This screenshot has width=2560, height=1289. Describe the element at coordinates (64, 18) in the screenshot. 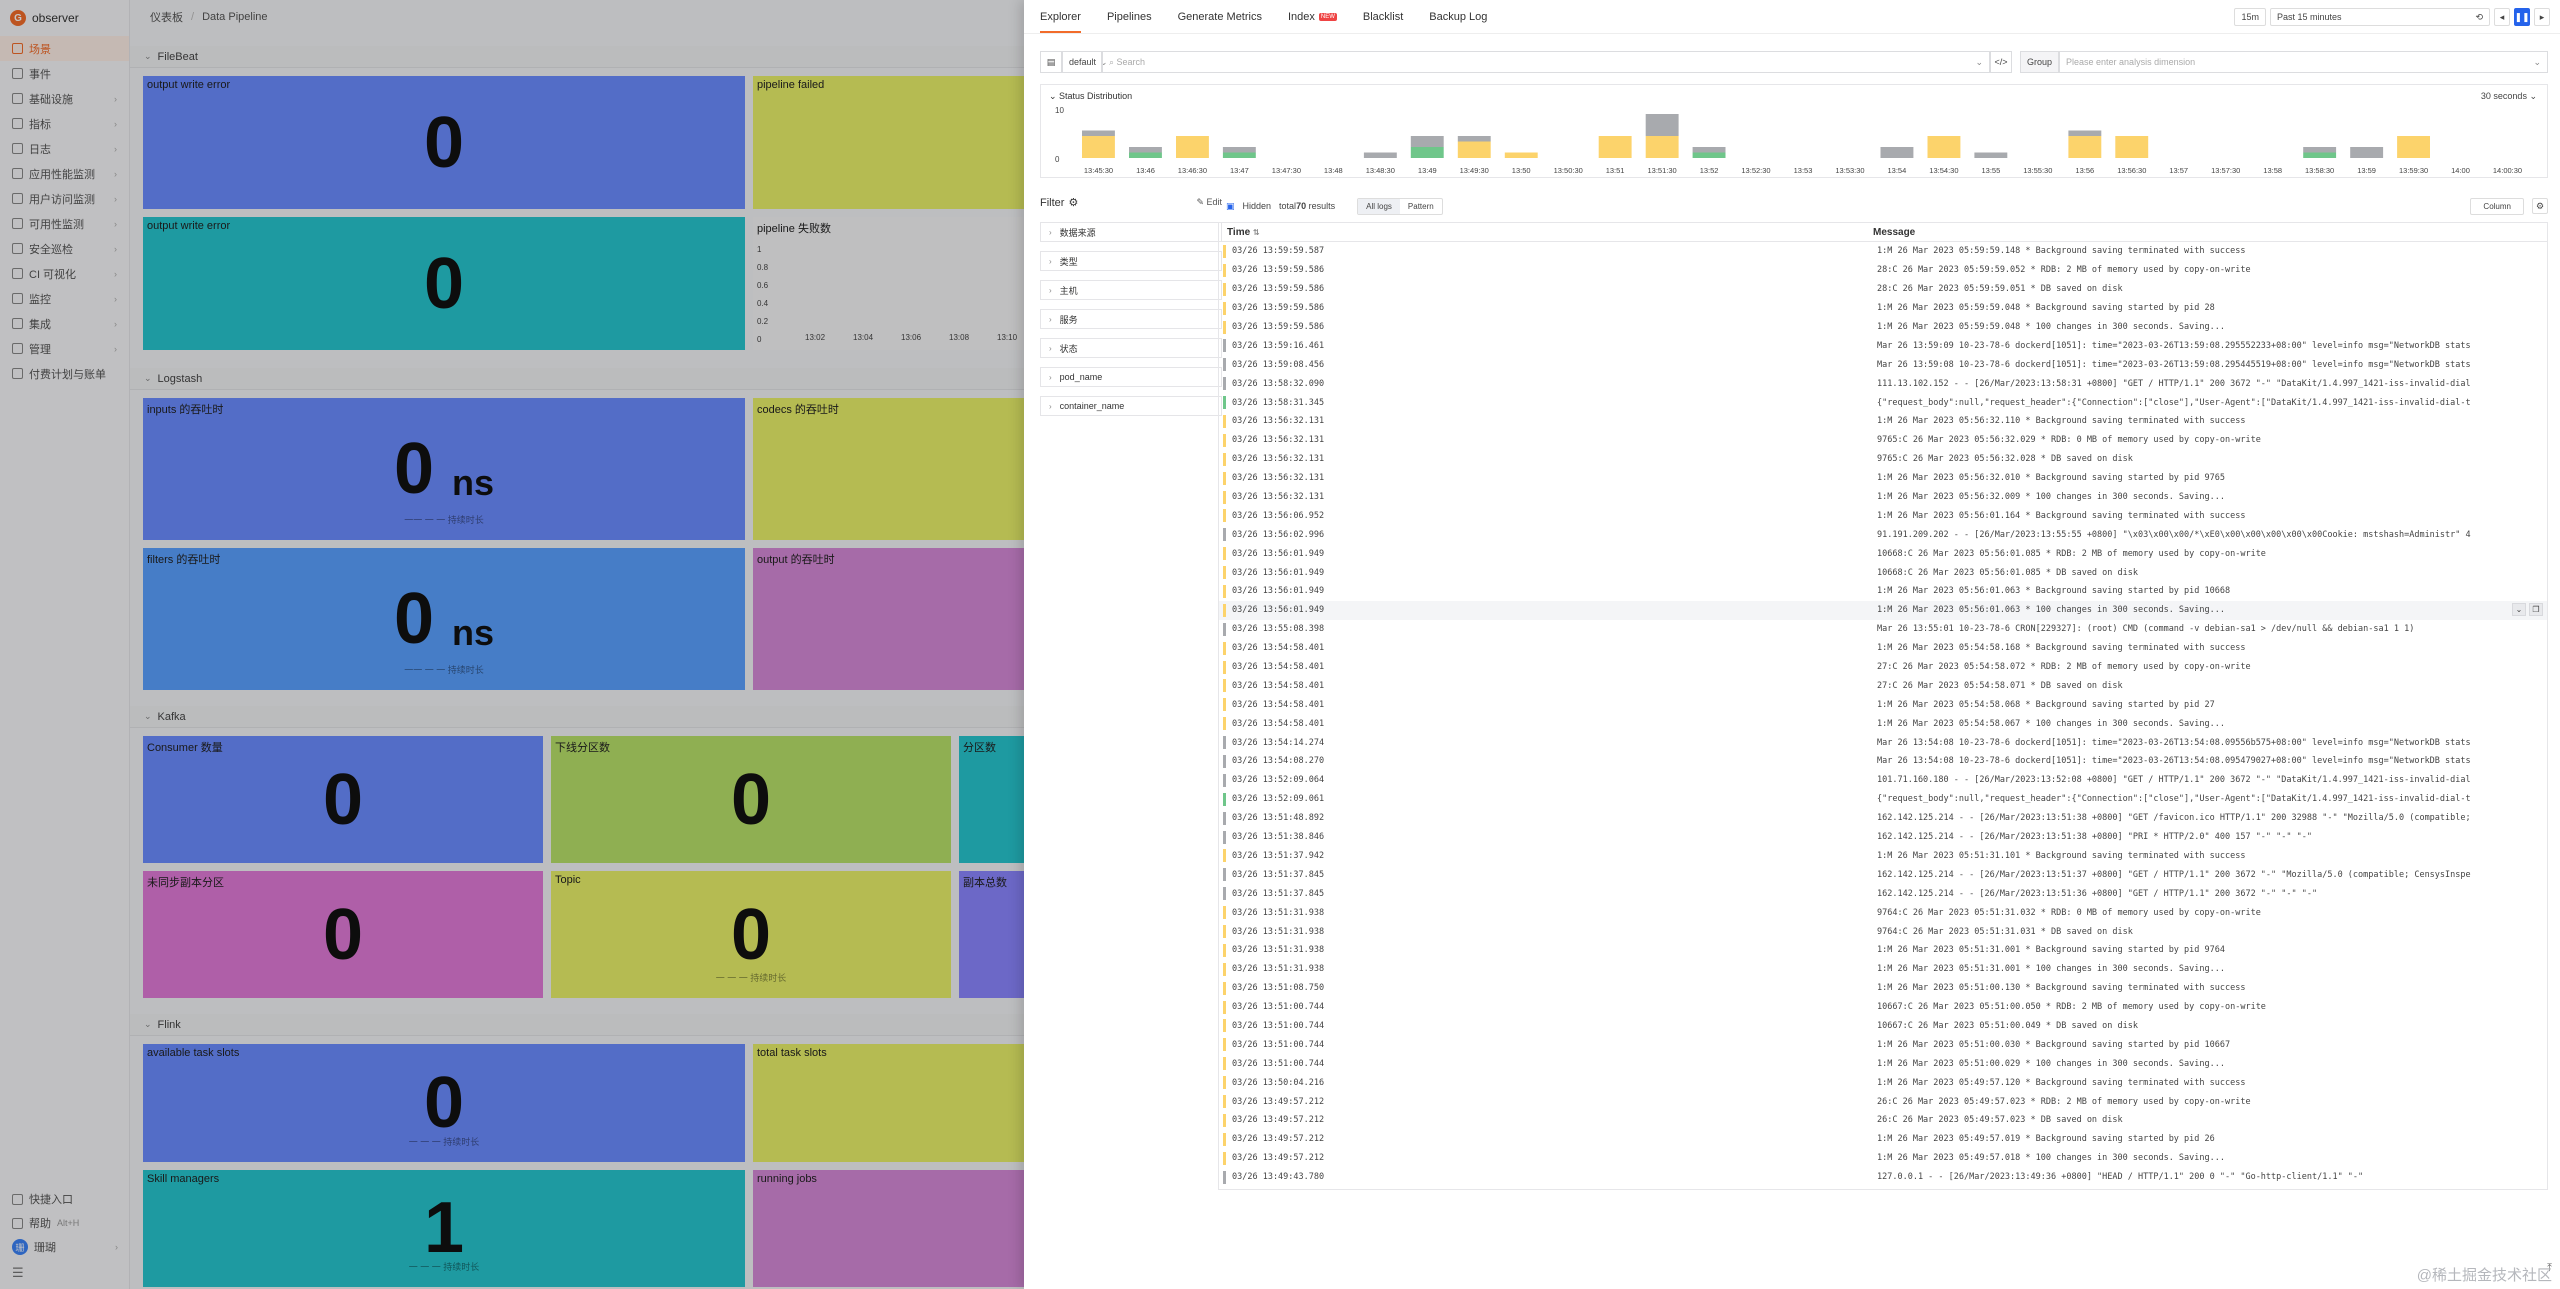

I see `app-logo: G observer` at that location.